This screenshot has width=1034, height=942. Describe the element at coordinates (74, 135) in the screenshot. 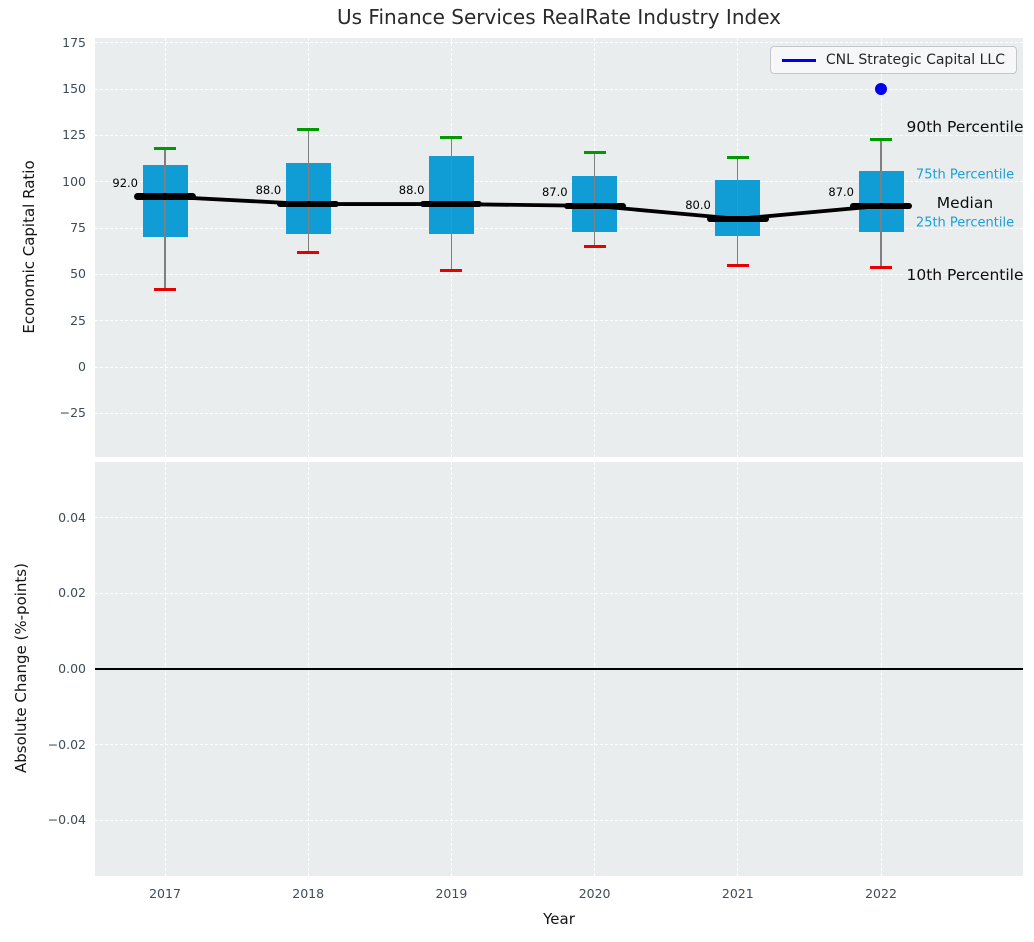

I see `y-tick-label: 125` at that location.